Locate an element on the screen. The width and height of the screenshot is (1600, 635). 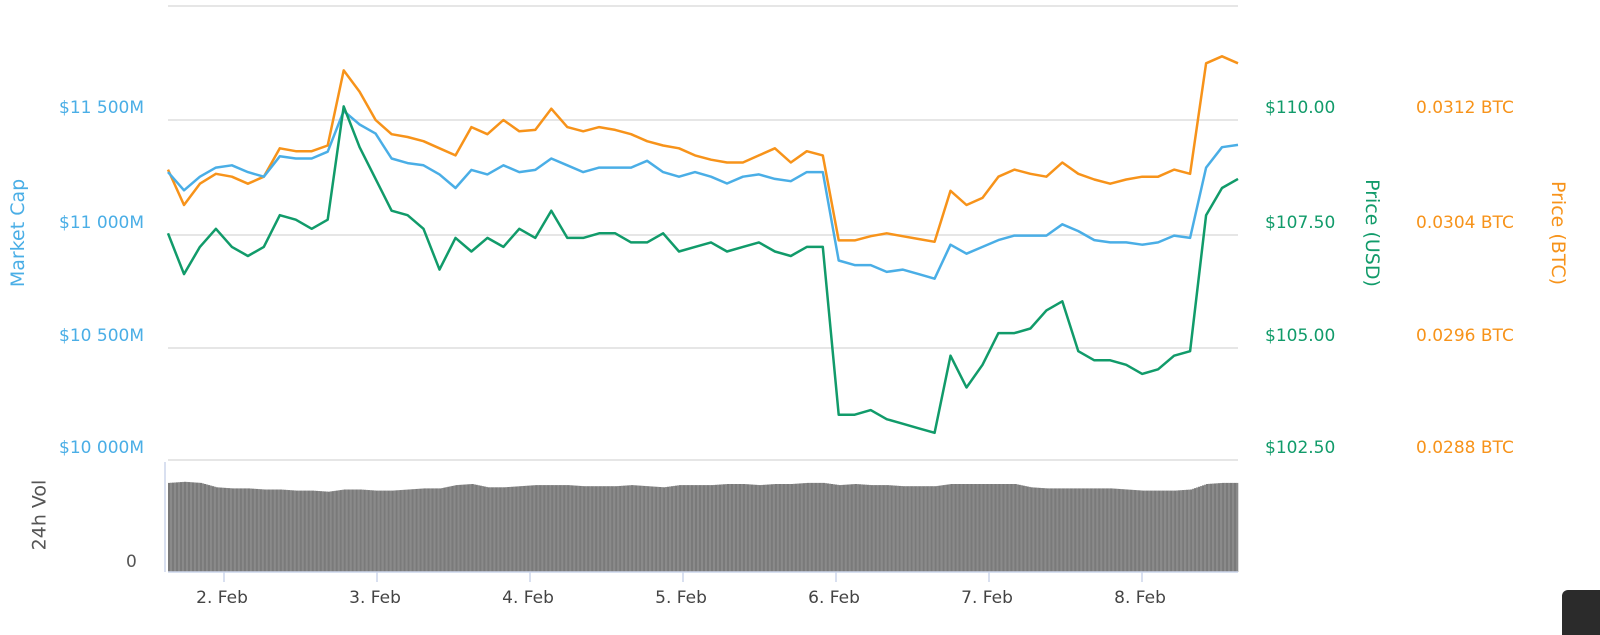
x-tick-label: 7. Feb is located at coordinates (987, 598).